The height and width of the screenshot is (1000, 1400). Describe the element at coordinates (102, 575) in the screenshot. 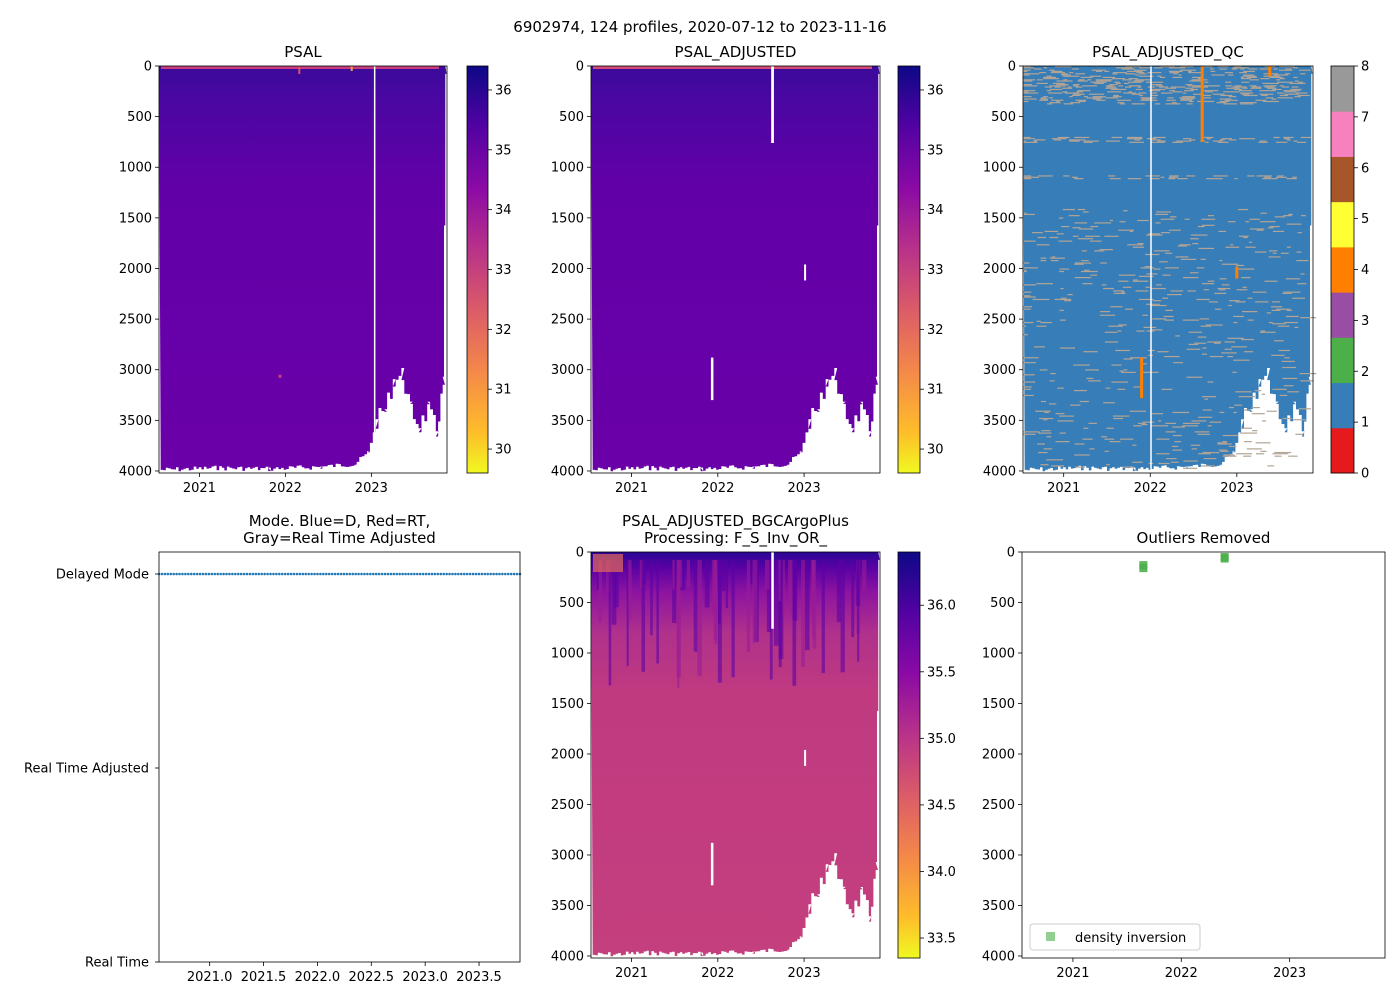

I see `y-category-label: Delayed Mode` at that location.